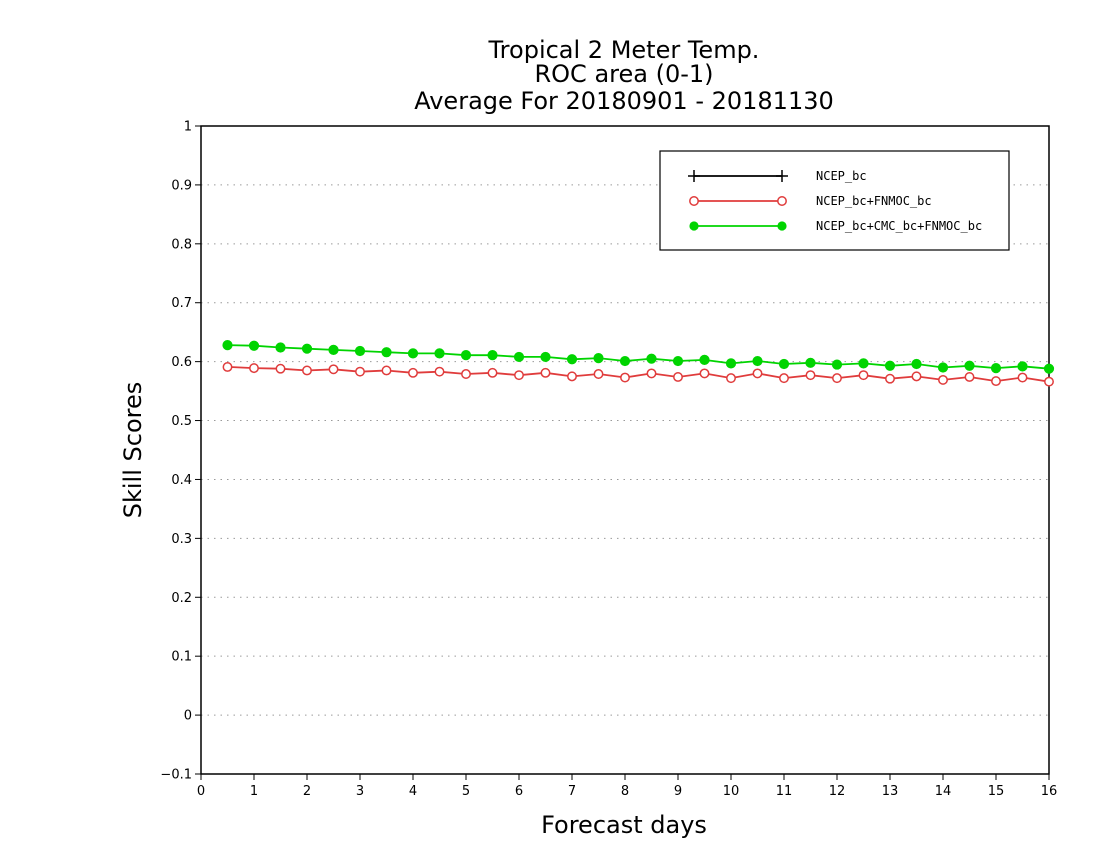 Image resolution: width=1100 pixels, height=850 pixels. Describe the element at coordinates (360, 791) in the screenshot. I see `x-tick-label: 3` at that location.